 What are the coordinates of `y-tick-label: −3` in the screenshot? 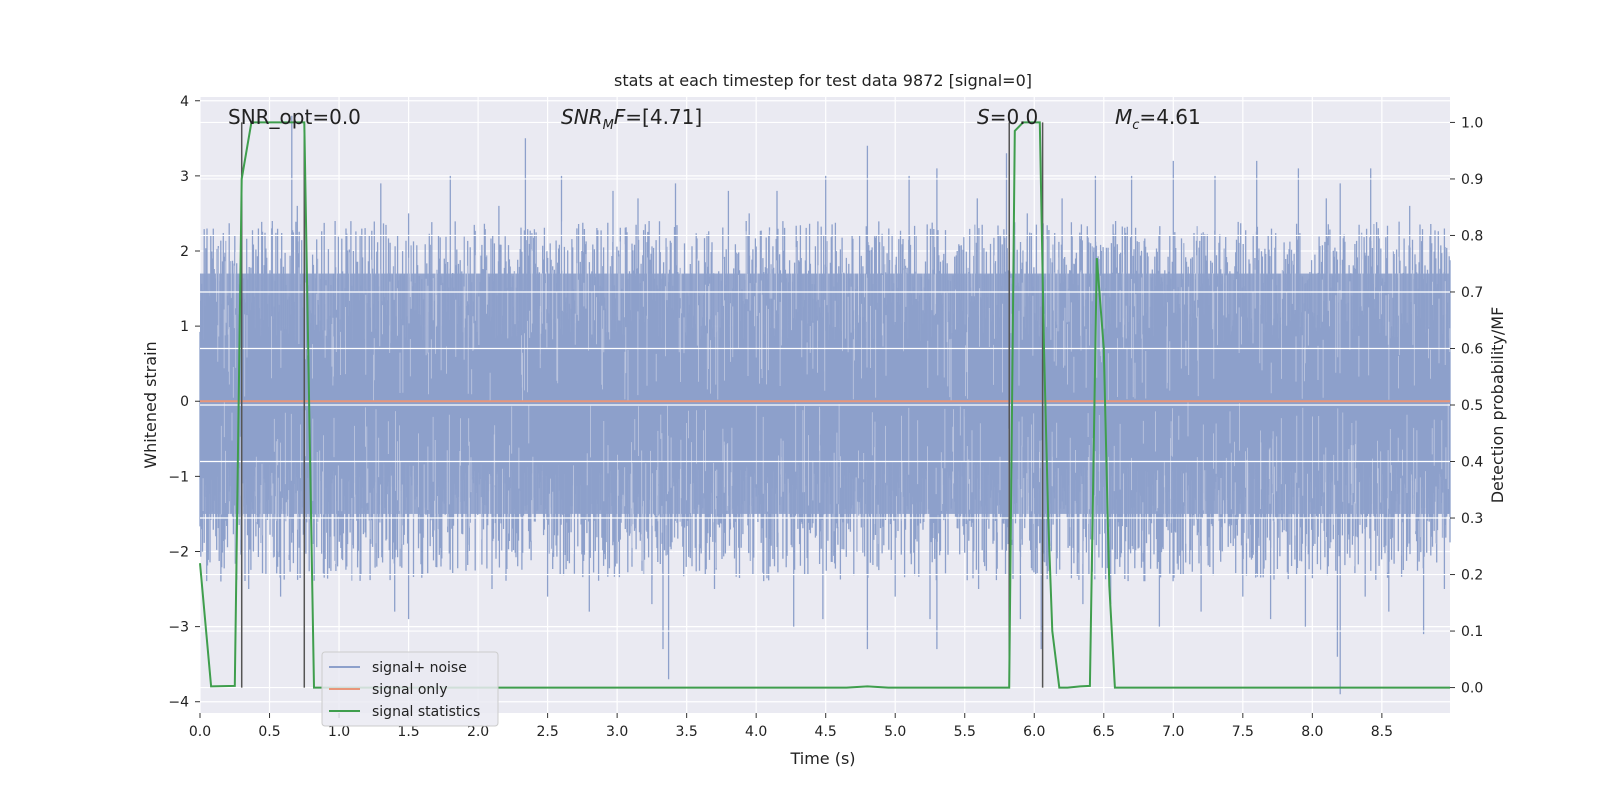 It's located at (178, 628).